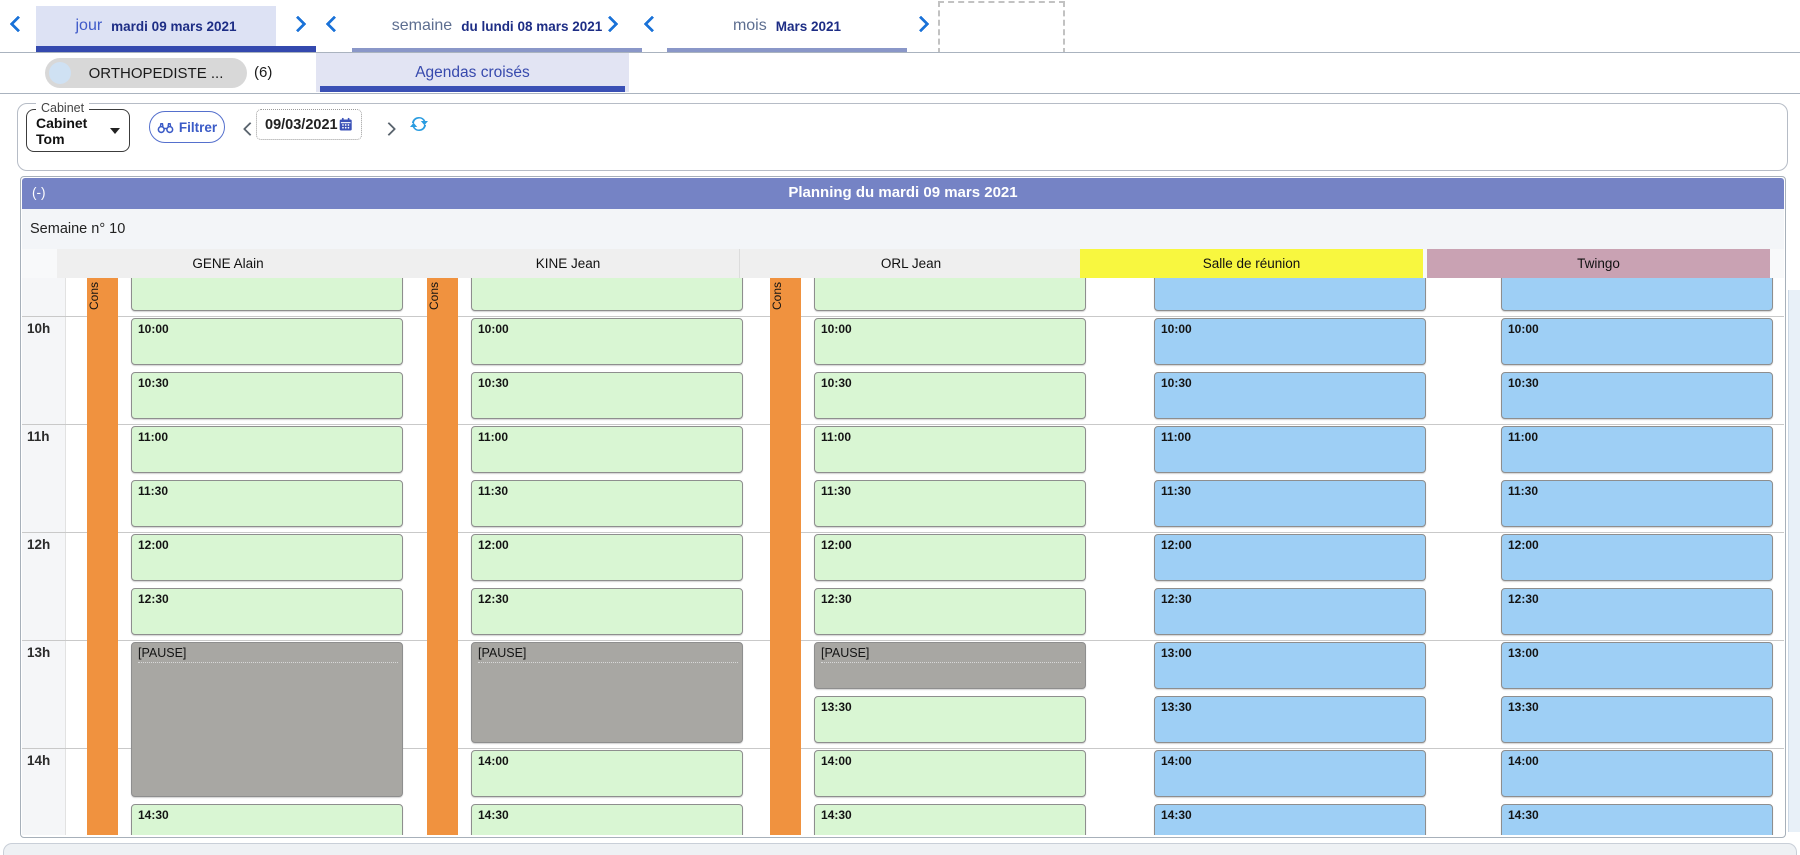  What do you see at coordinates (187, 127) in the screenshot?
I see `filter-button: Filtrer` at bounding box center [187, 127].